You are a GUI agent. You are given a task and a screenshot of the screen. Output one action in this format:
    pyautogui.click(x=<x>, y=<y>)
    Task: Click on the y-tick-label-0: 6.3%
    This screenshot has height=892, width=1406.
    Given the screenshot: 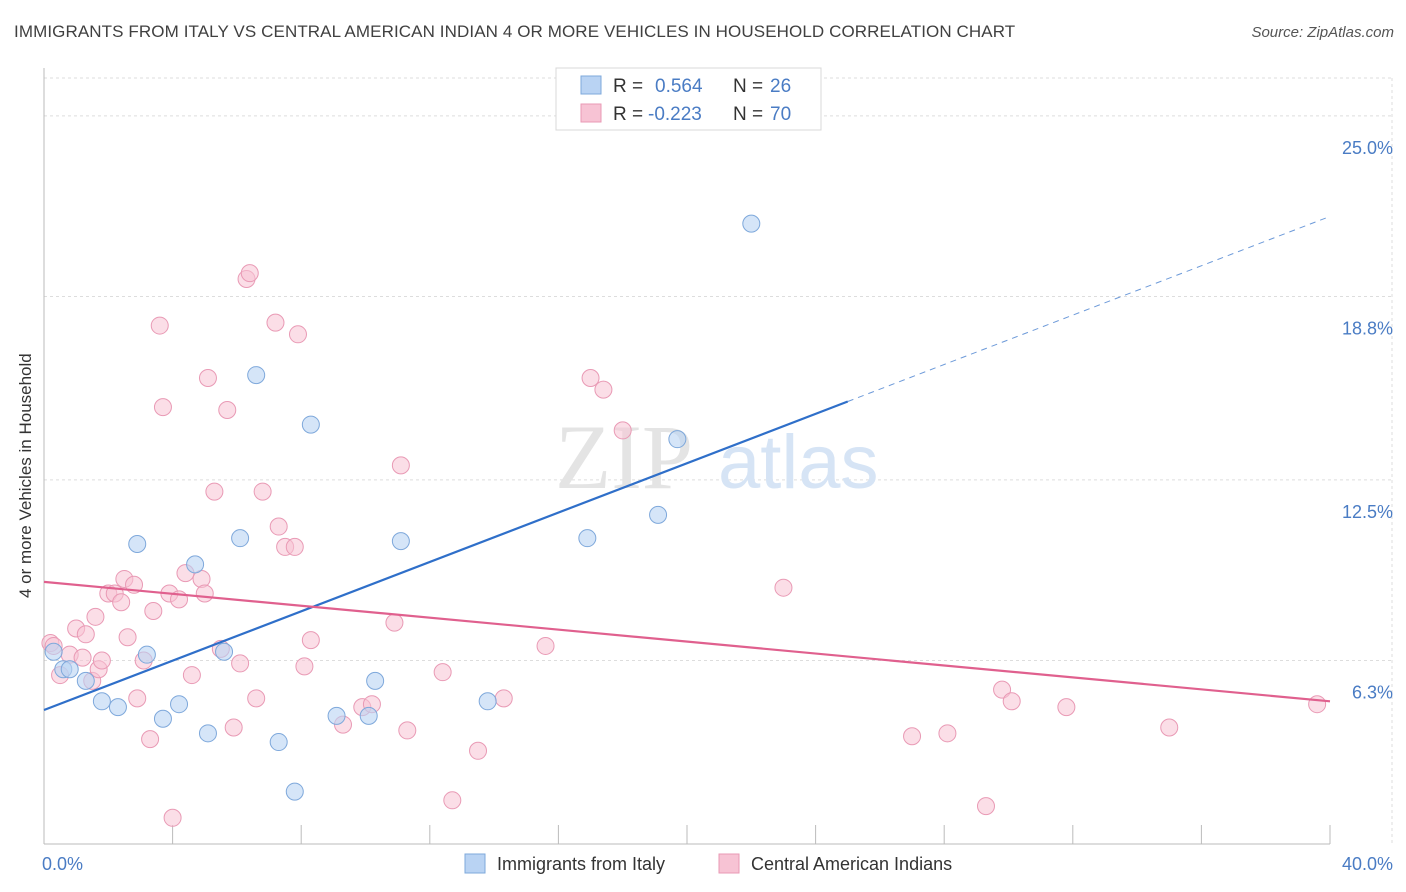 What is the action you would take?
    pyautogui.click(x=1372, y=693)
    